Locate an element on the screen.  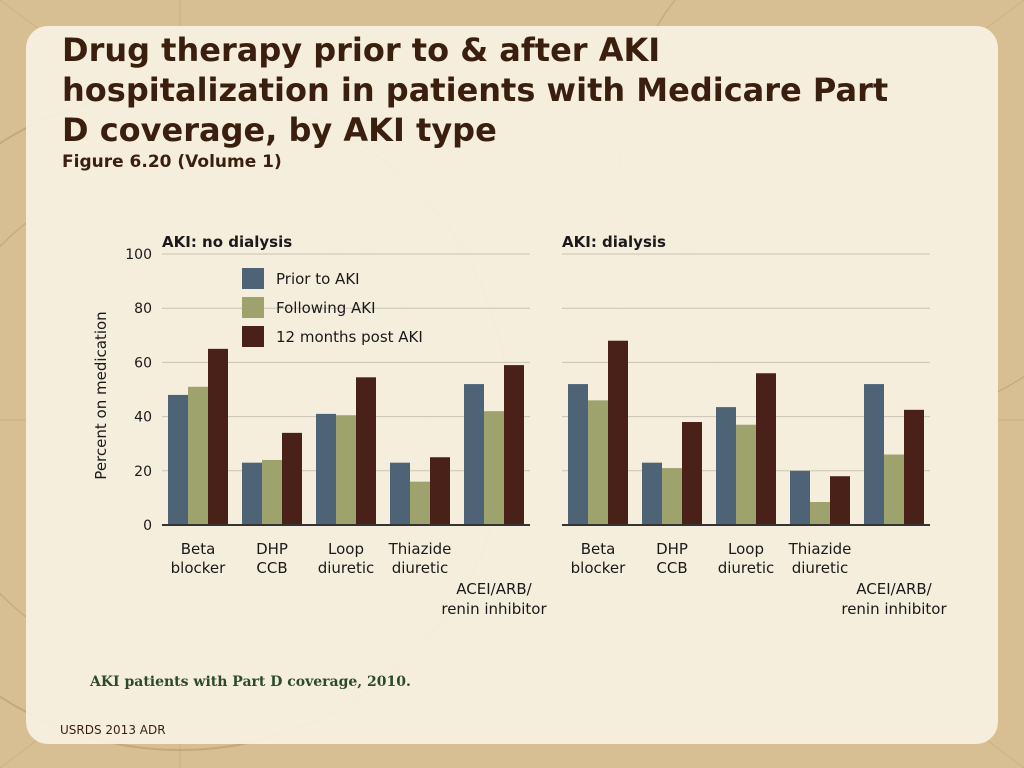
y-axis-label: Percent on medication is located at coordinates (101, 395).